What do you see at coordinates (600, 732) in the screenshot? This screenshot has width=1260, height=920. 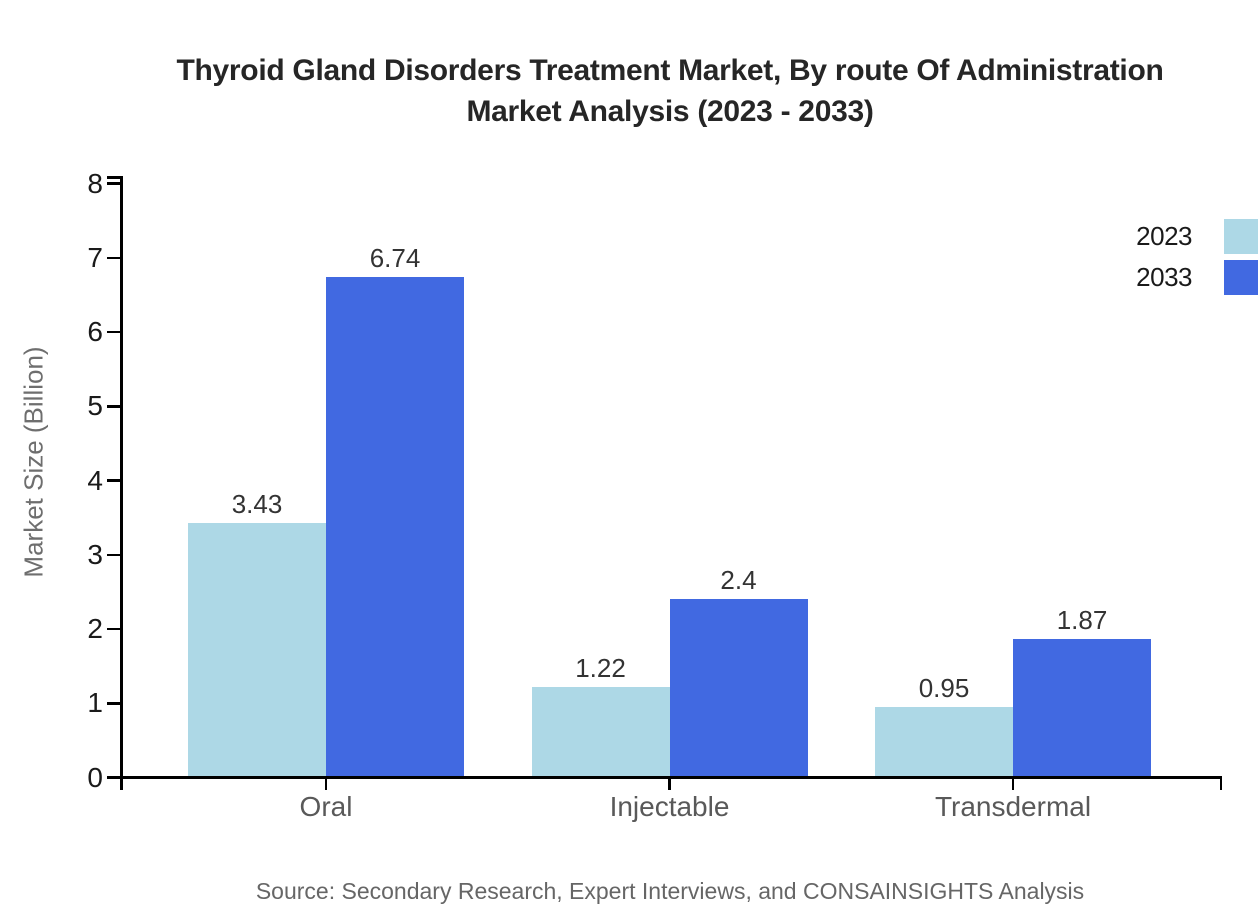 I see `bar-2023-injectable` at bounding box center [600, 732].